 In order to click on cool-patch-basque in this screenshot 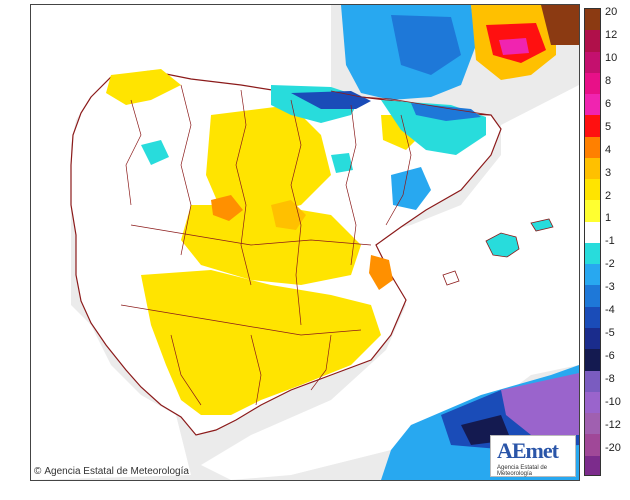, I will do `click(331, 100)`.